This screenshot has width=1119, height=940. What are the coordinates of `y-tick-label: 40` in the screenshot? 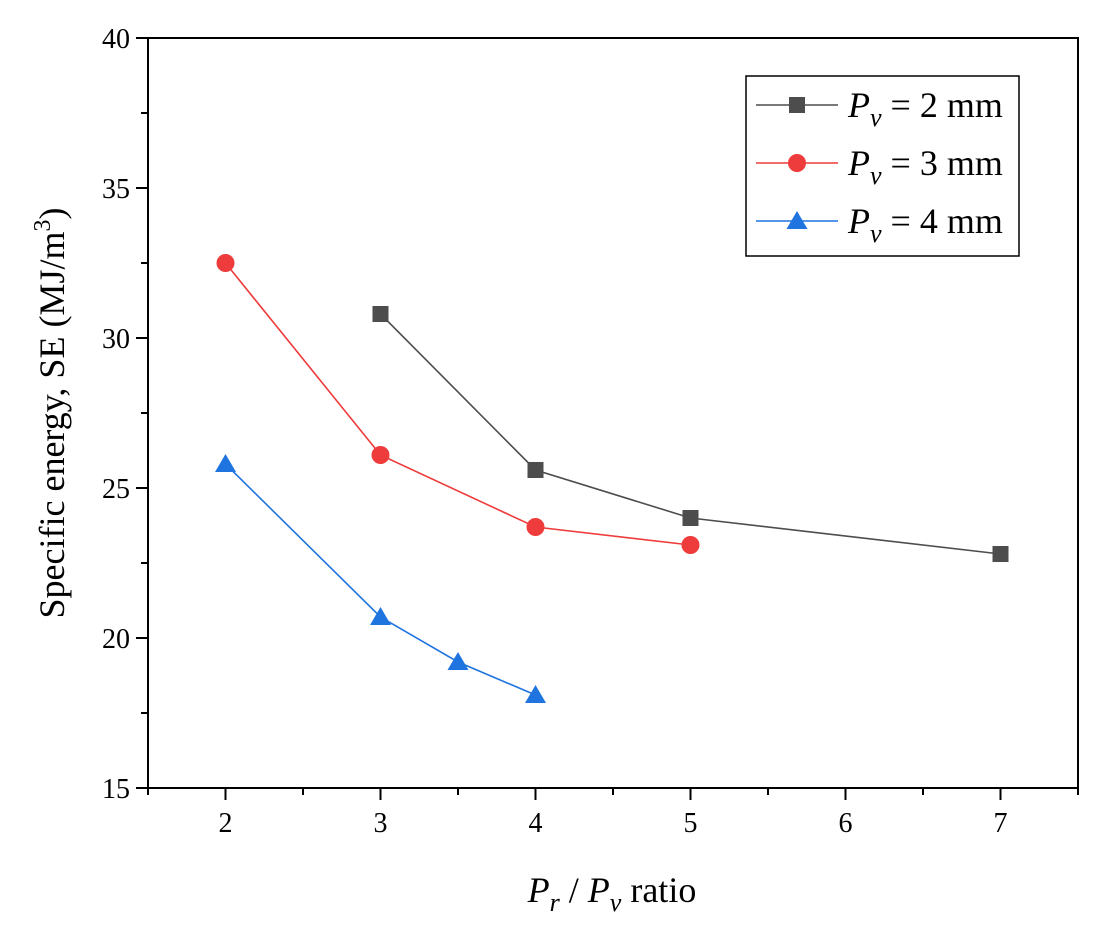 It's located at (116, 39).